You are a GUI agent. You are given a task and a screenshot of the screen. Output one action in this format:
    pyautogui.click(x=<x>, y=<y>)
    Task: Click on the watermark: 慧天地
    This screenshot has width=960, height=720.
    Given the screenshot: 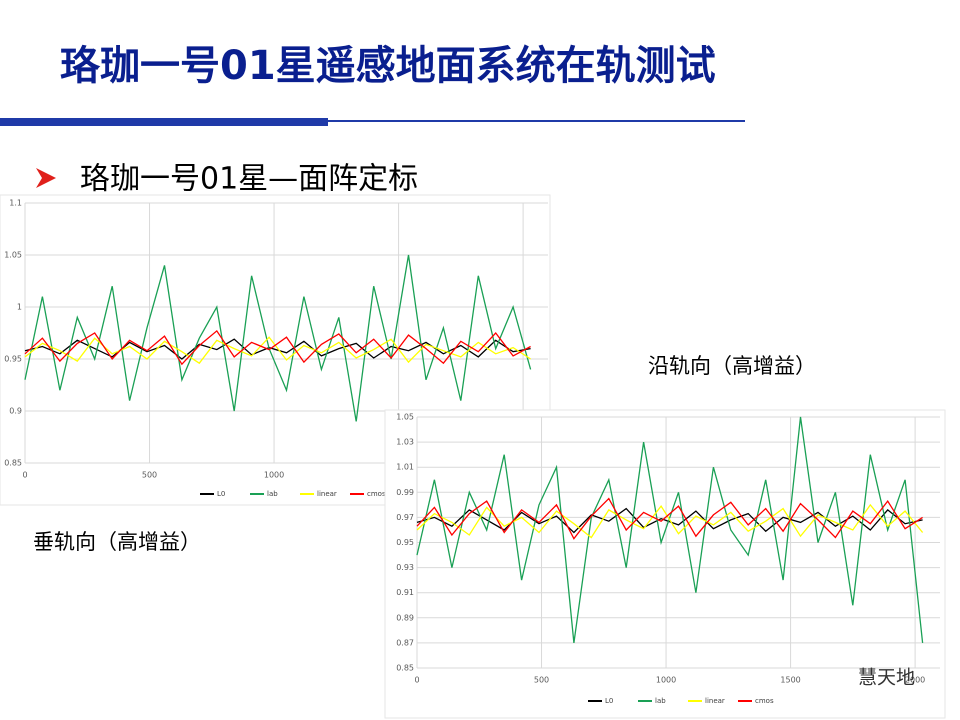 What is the action you would take?
    pyautogui.click(x=886, y=678)
    